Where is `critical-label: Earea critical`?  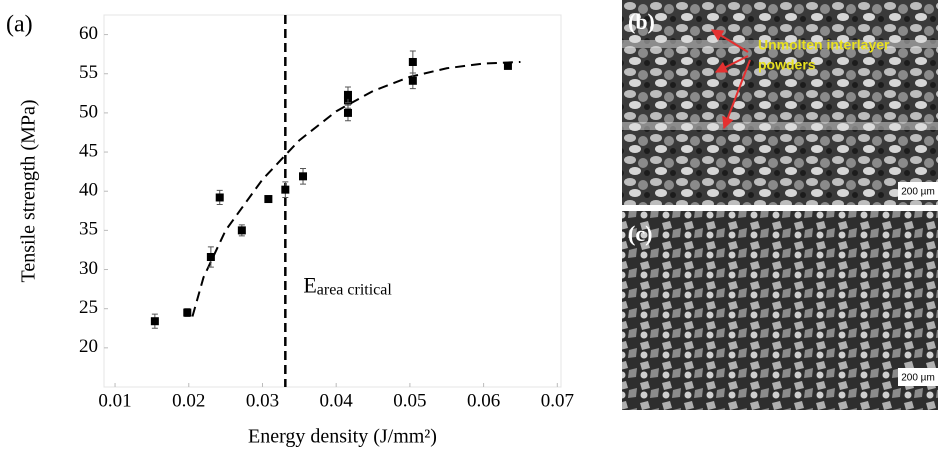
critical-label: Earea critical is located at coordinates (347, 286).